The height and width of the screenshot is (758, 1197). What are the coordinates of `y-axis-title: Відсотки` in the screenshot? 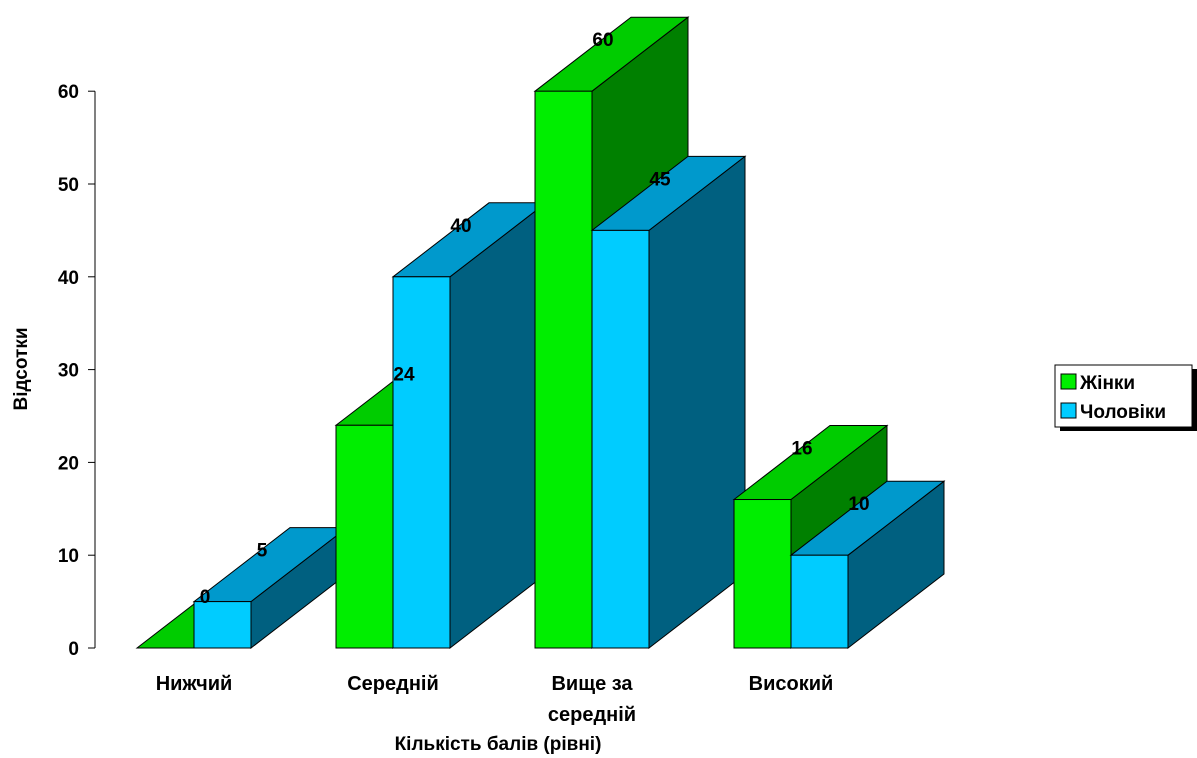 It's located at (21, 368).